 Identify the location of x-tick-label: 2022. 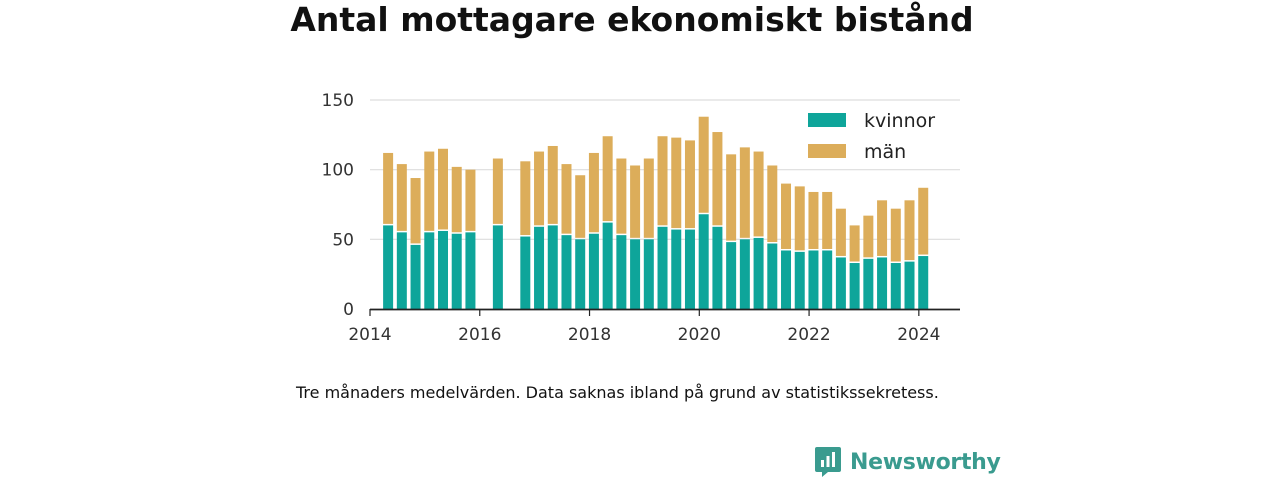
(808, 335).